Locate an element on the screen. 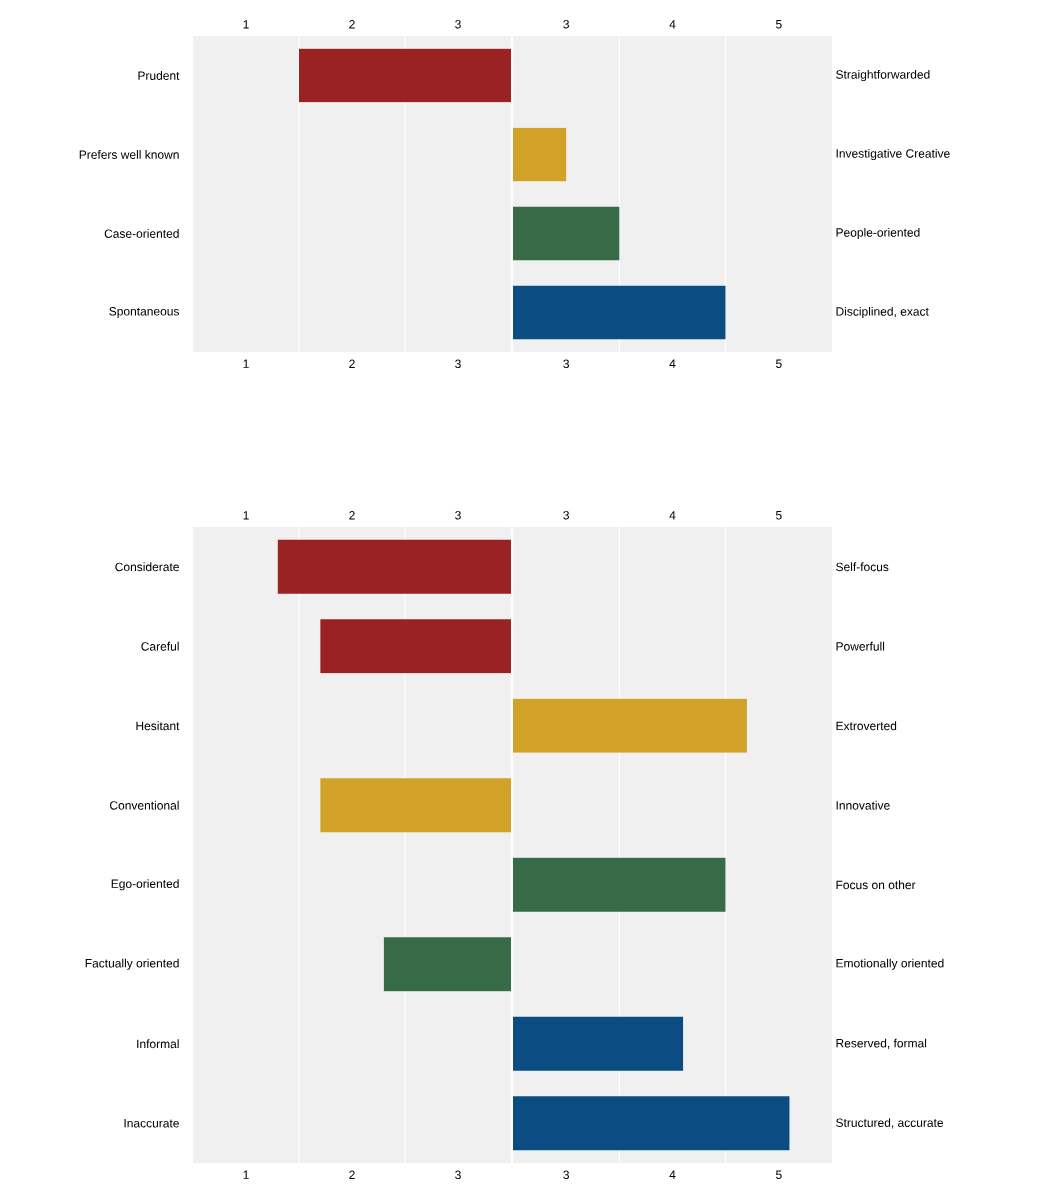  y-tick-label: Case-oriented is located at coordinates (141, 233).